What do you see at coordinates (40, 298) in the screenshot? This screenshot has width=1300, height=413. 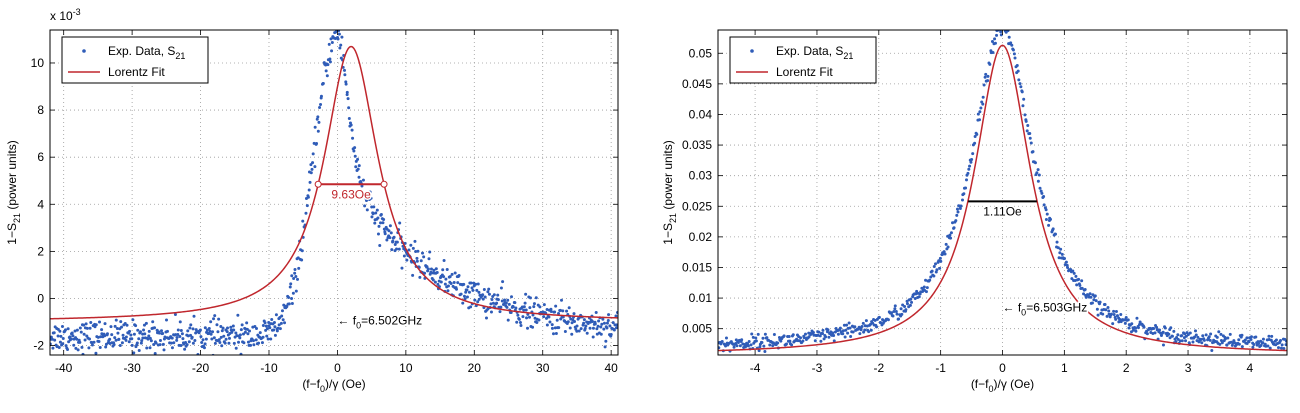 I see `y-tick-label: 0` at bounding box center [40, 298].